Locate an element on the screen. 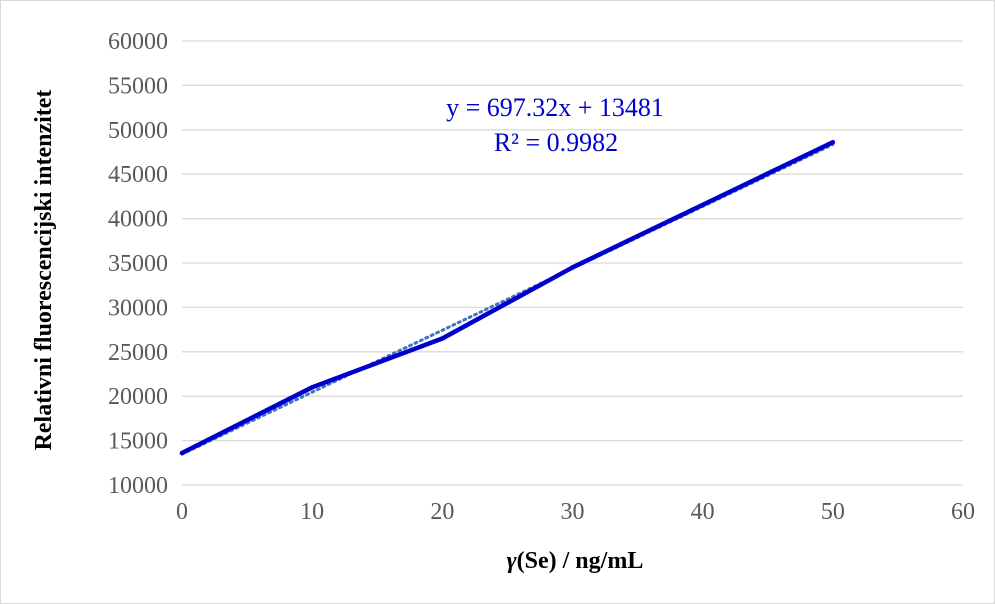 This screenshot has width=995, height=604. x-axis-ticks: 0 10 20 30 40 50 60 is located at coordinates (575, 512).